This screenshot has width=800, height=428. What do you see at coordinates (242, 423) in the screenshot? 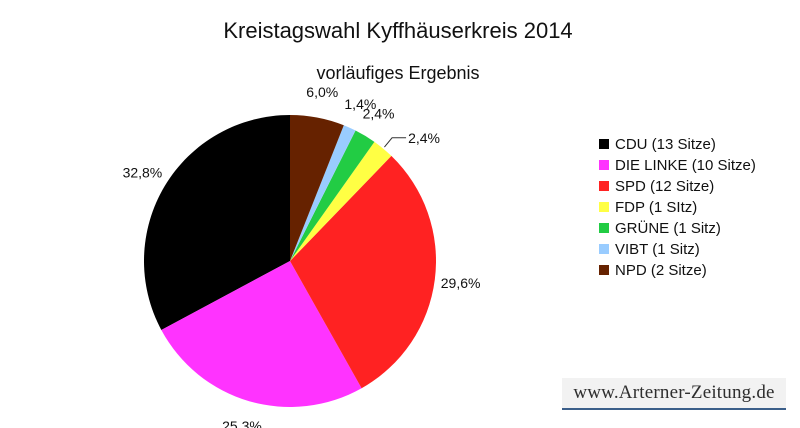
I see `pie-value-label-2: 25,3%` at bounding box center [242, 423].